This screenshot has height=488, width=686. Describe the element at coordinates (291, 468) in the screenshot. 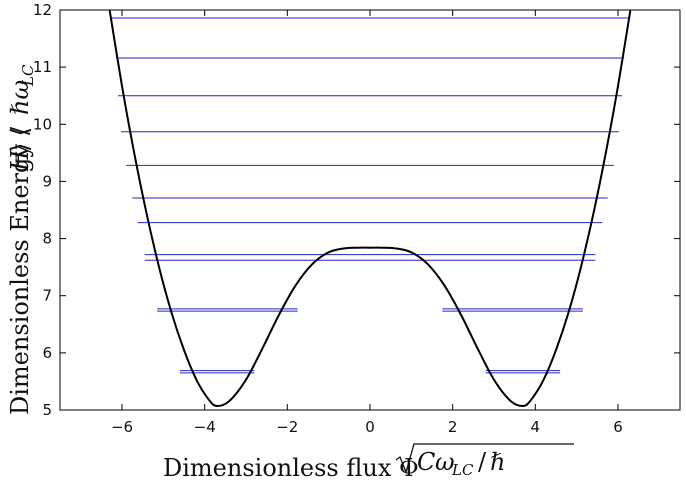

I see `svg-text: Dimensionless flux Φ` at that location.